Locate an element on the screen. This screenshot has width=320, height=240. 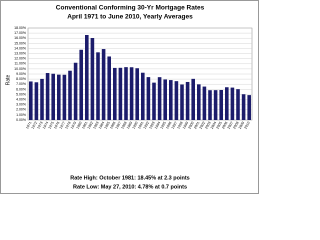
y-tick-label: 9.00% is located at coordinates (21, 74).